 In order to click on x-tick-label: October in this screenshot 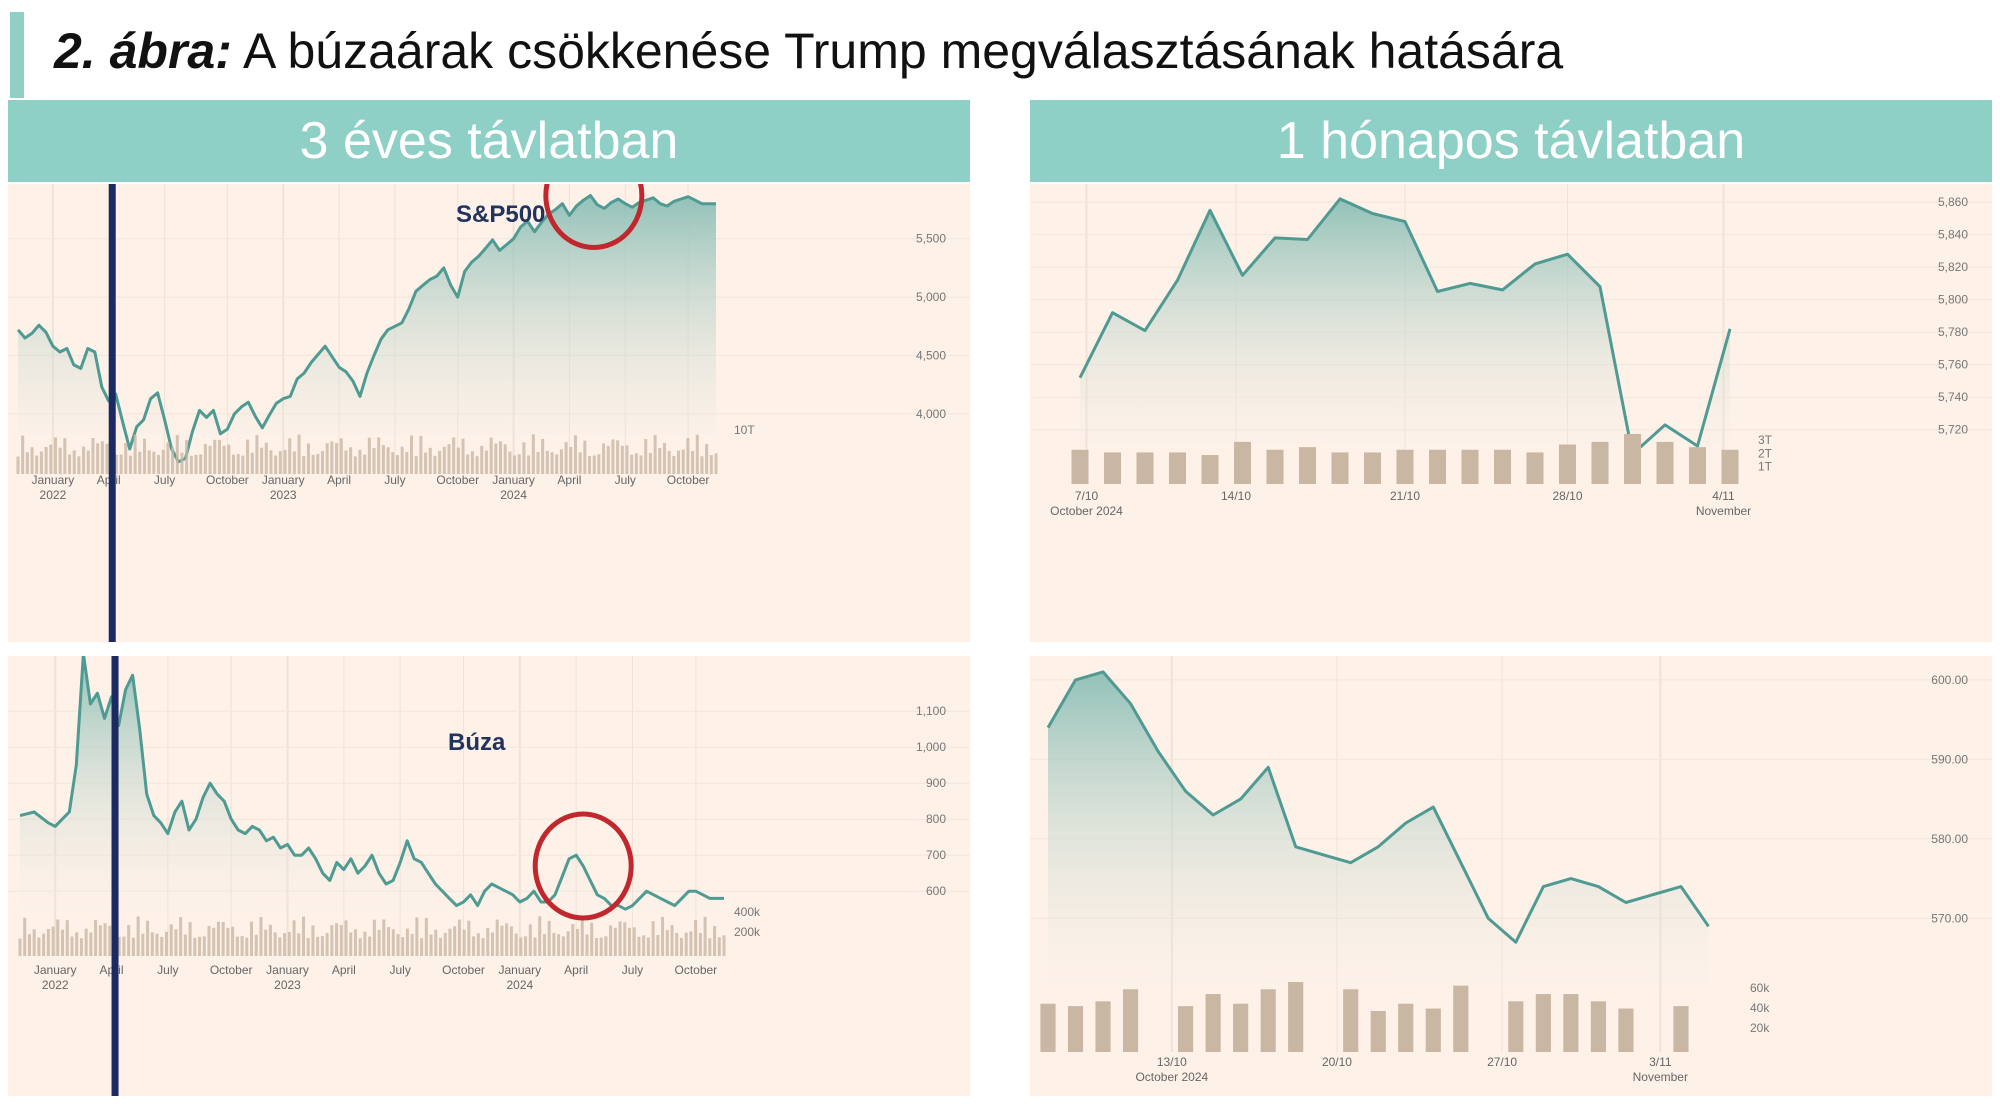, I will do `click(231, 970)`.